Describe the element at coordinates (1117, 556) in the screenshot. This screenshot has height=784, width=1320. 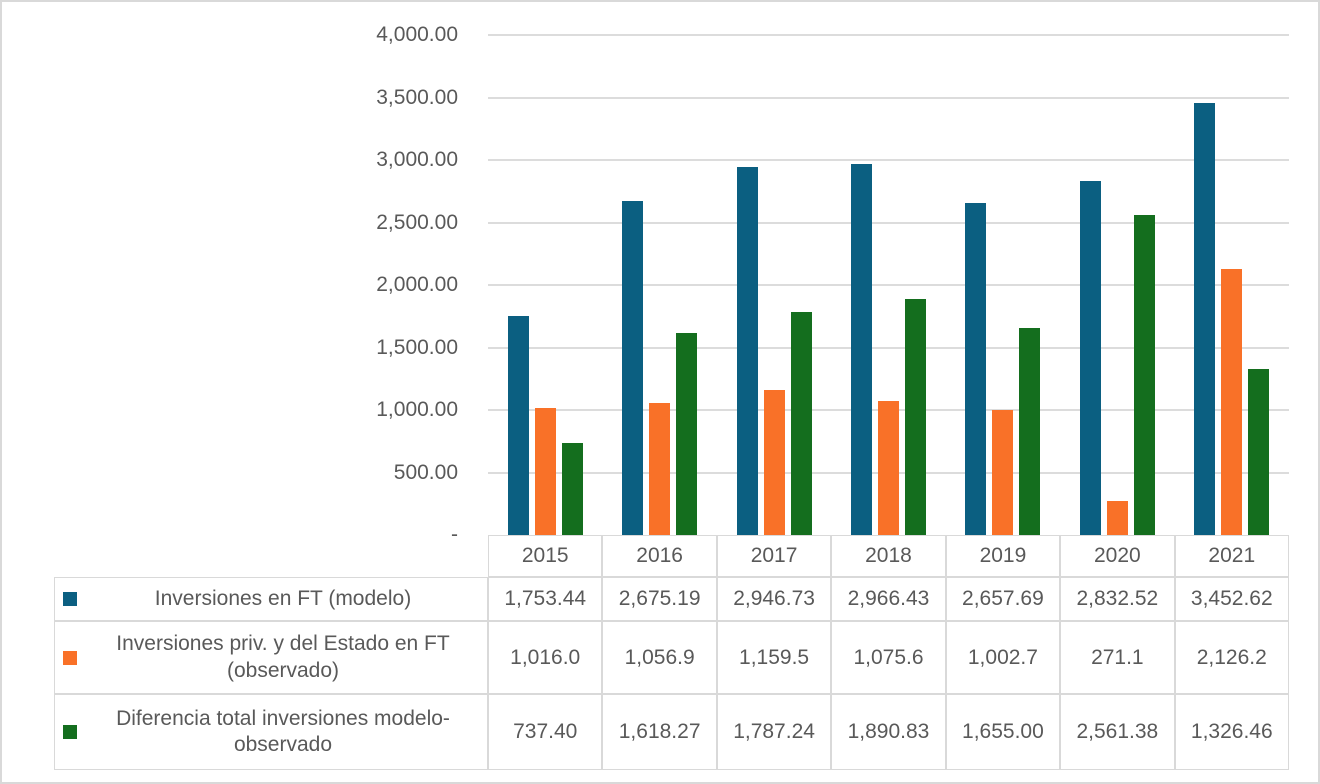
I see `year-header-2020: 2020` at that location.